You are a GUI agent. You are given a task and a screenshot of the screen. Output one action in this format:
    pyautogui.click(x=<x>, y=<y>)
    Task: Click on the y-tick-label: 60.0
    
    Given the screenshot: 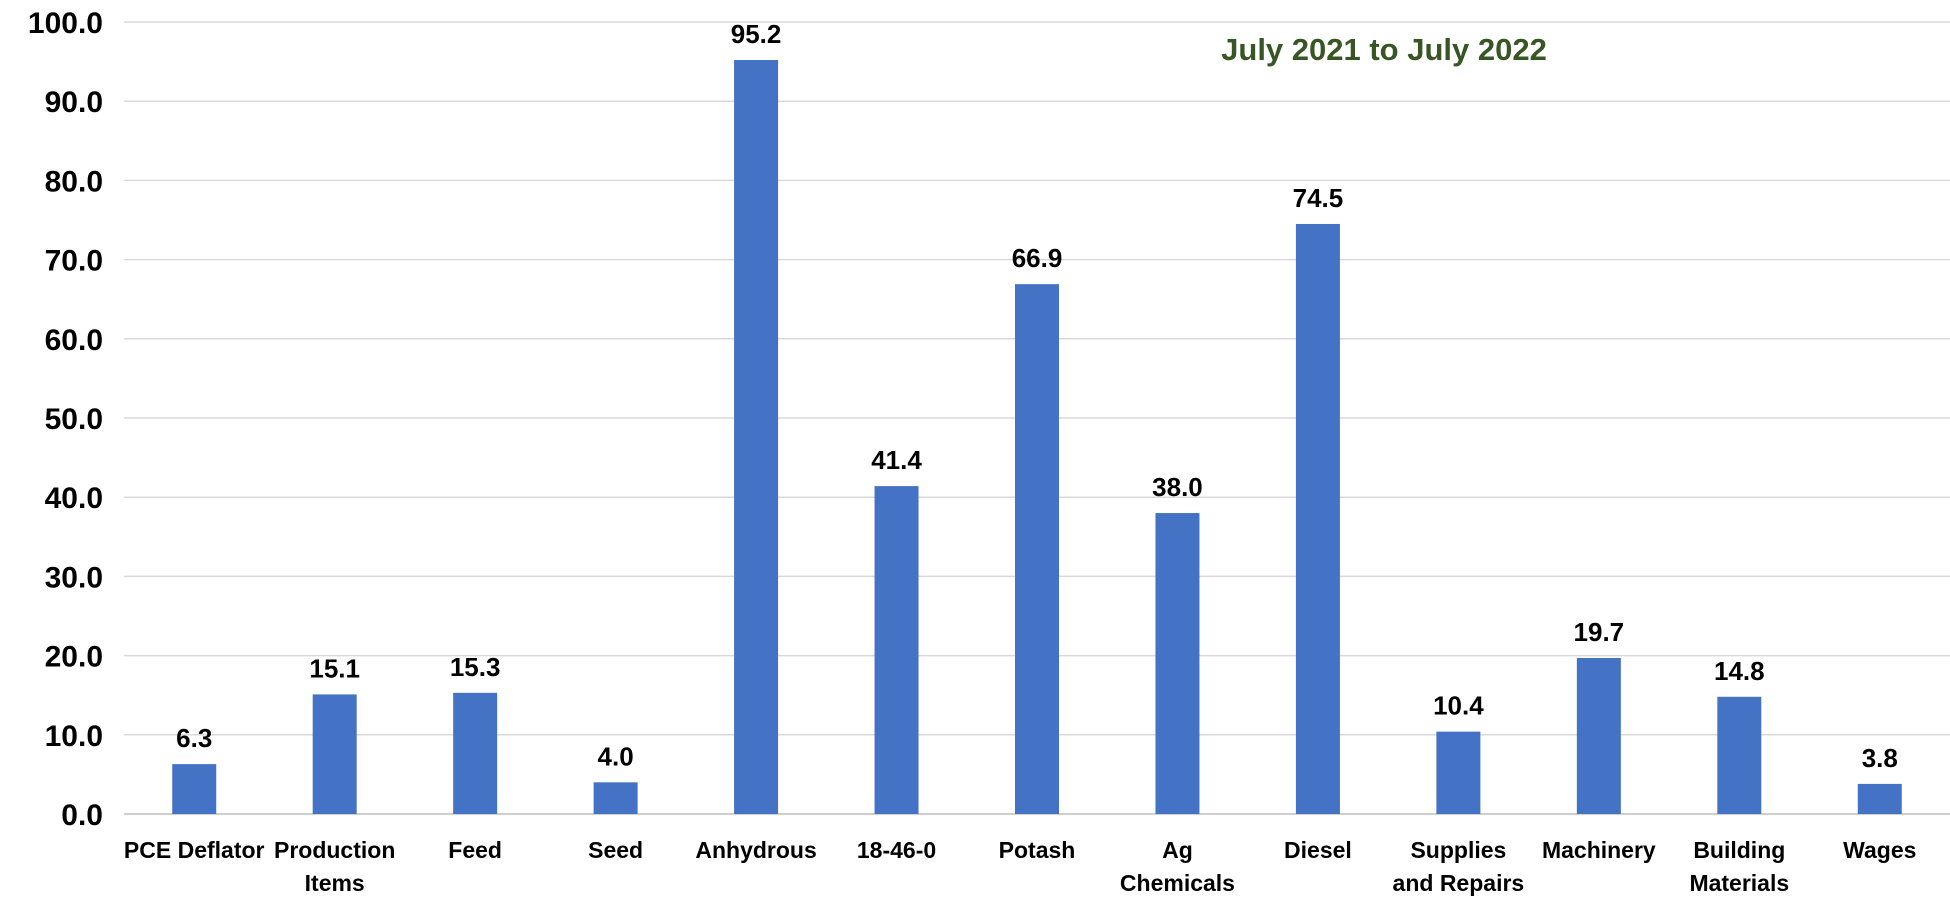 What is the action you would take?
    pyautogui.click(x=74, y=340)
    